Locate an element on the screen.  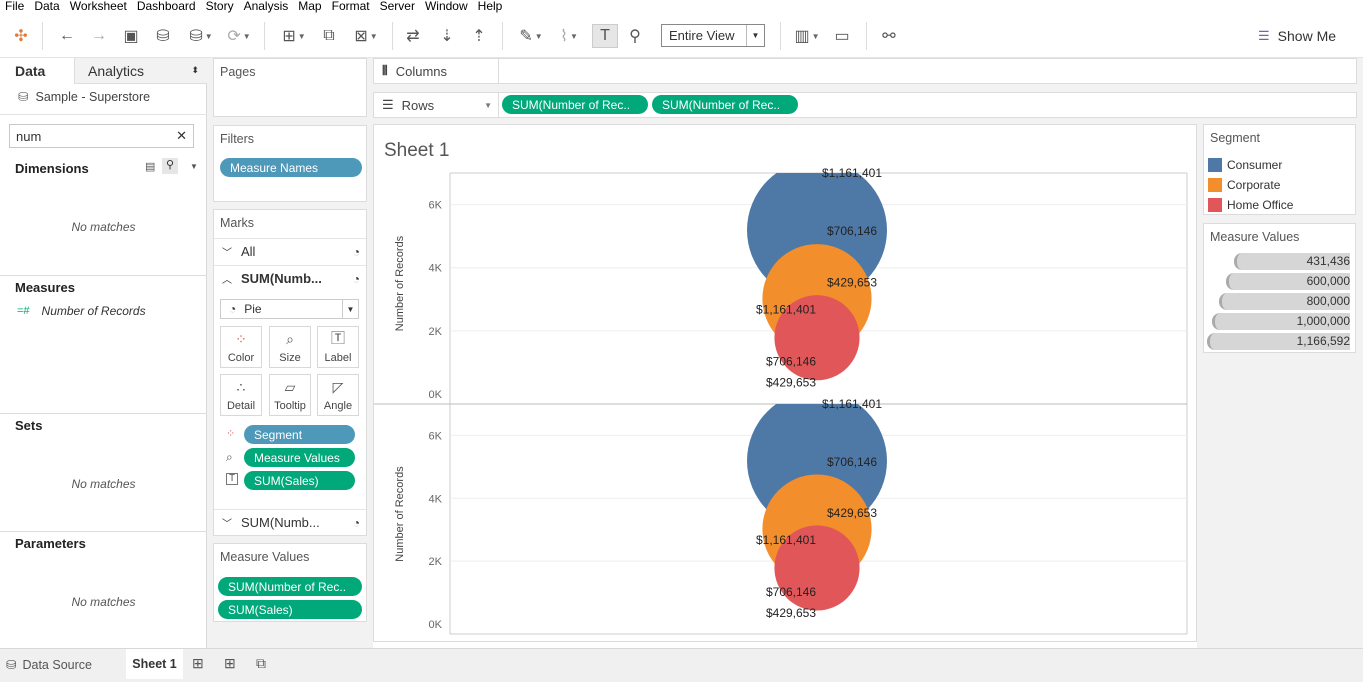
marks-tooltip-button: ▱ Tooltip is located at coordinates (290, 395).